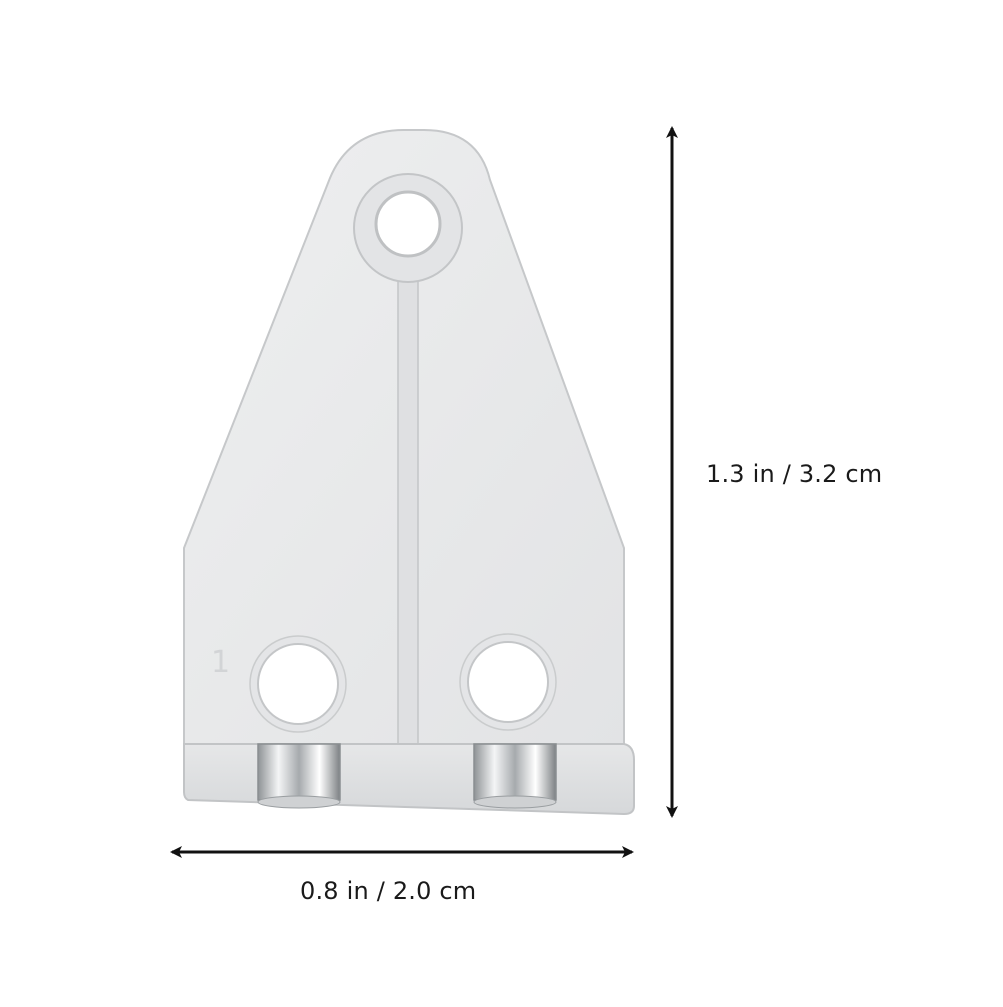 This screenshot has height=1007, width=1003. Describe the element at coordinates (408, 224) in the screenshot. I see `top-hole` at that location.